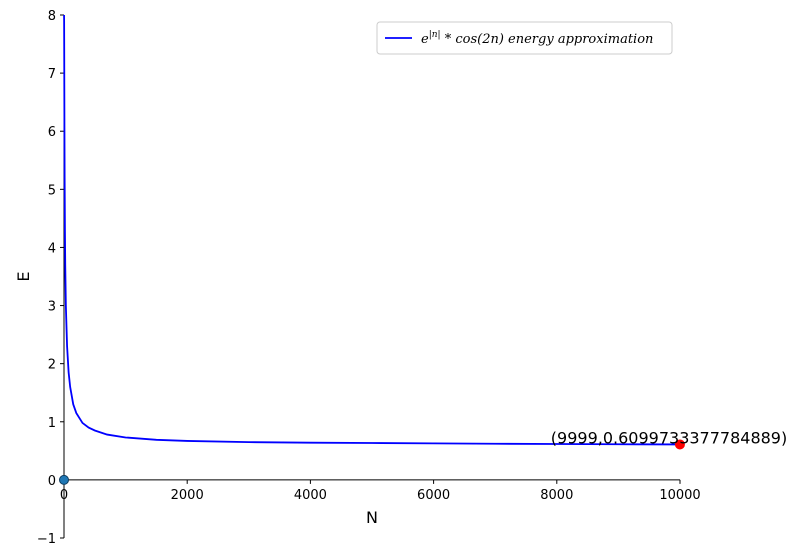 The height and width of the screenshot is (556, 811). What do you see at coordinates (52, 74) in the screenshot?
I see `y-tick-label: 7` at bounding box center [52, 74].